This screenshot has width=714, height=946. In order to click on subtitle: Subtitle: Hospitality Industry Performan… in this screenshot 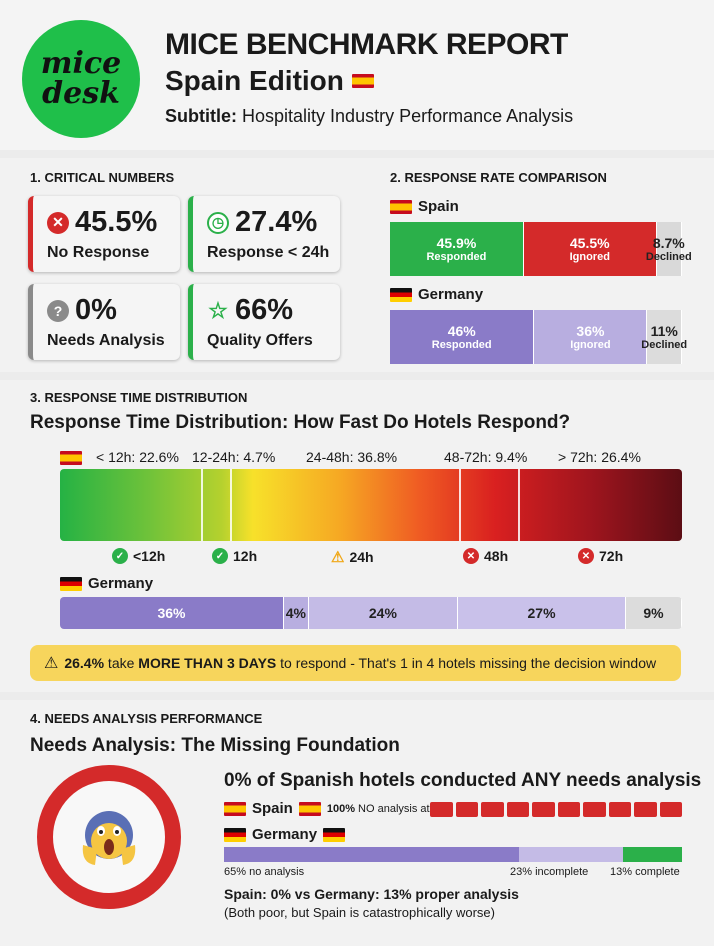, I will do `click(369, 116)`.